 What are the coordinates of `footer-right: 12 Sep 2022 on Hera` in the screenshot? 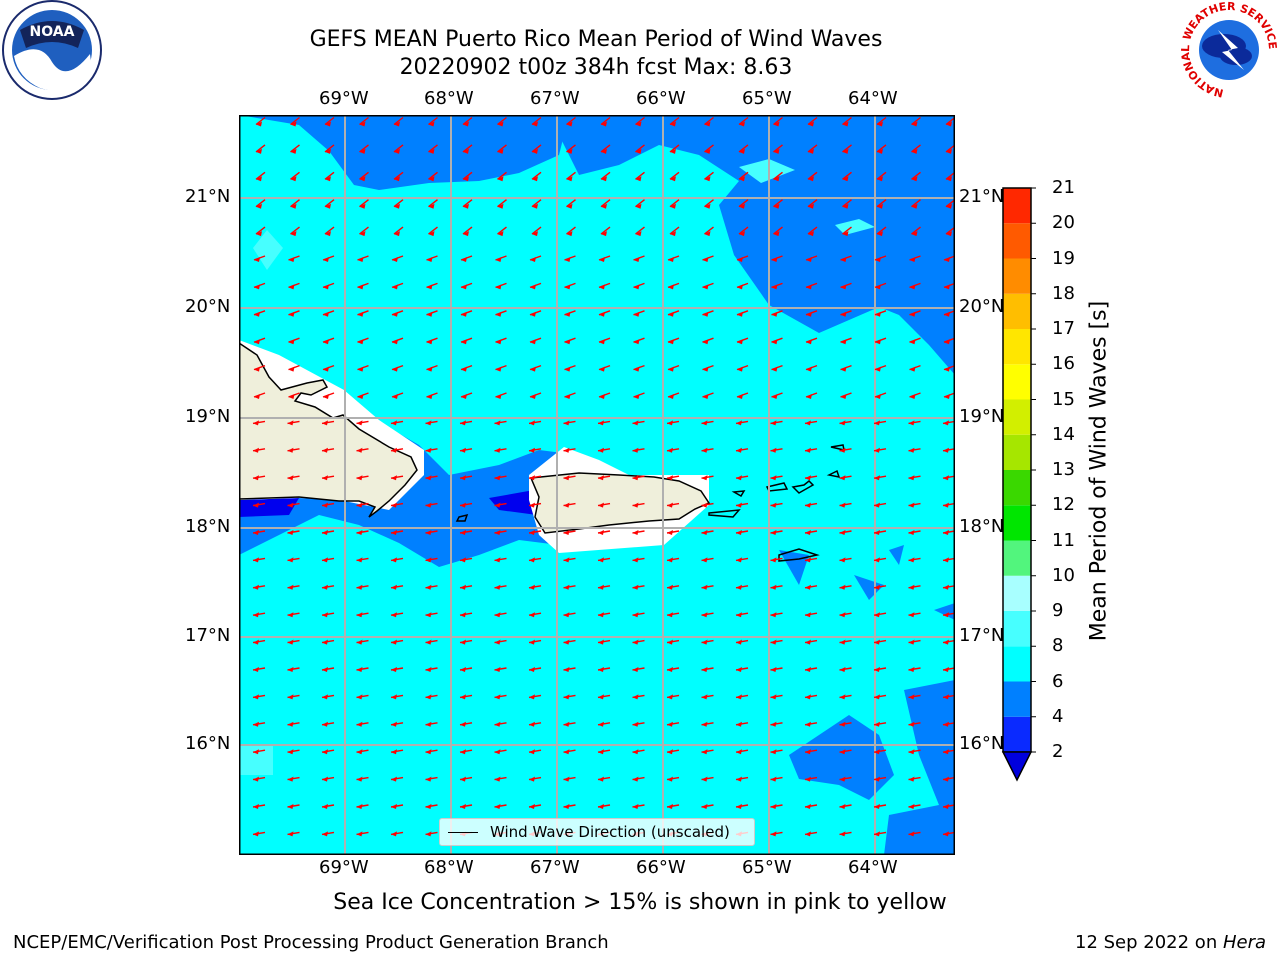 It's located at (1170, 942).